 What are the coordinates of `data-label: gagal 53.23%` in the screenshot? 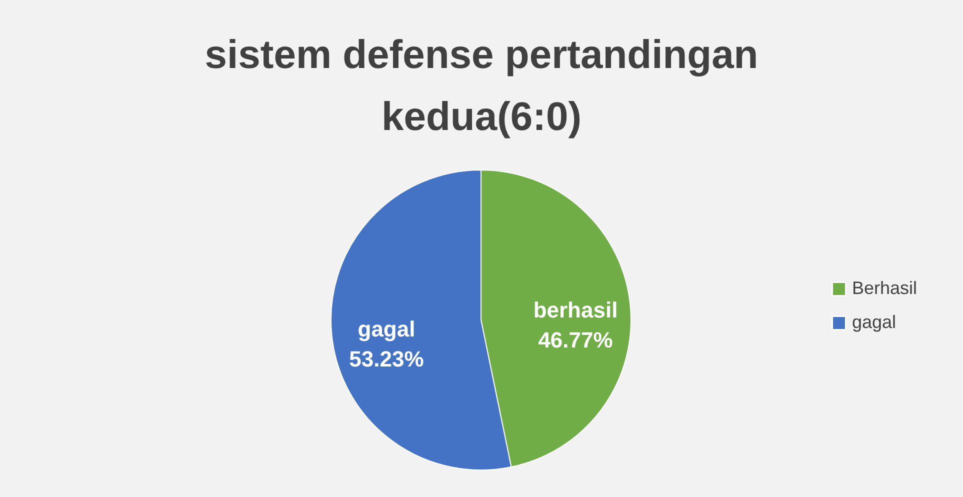 It's located at (386, 344).